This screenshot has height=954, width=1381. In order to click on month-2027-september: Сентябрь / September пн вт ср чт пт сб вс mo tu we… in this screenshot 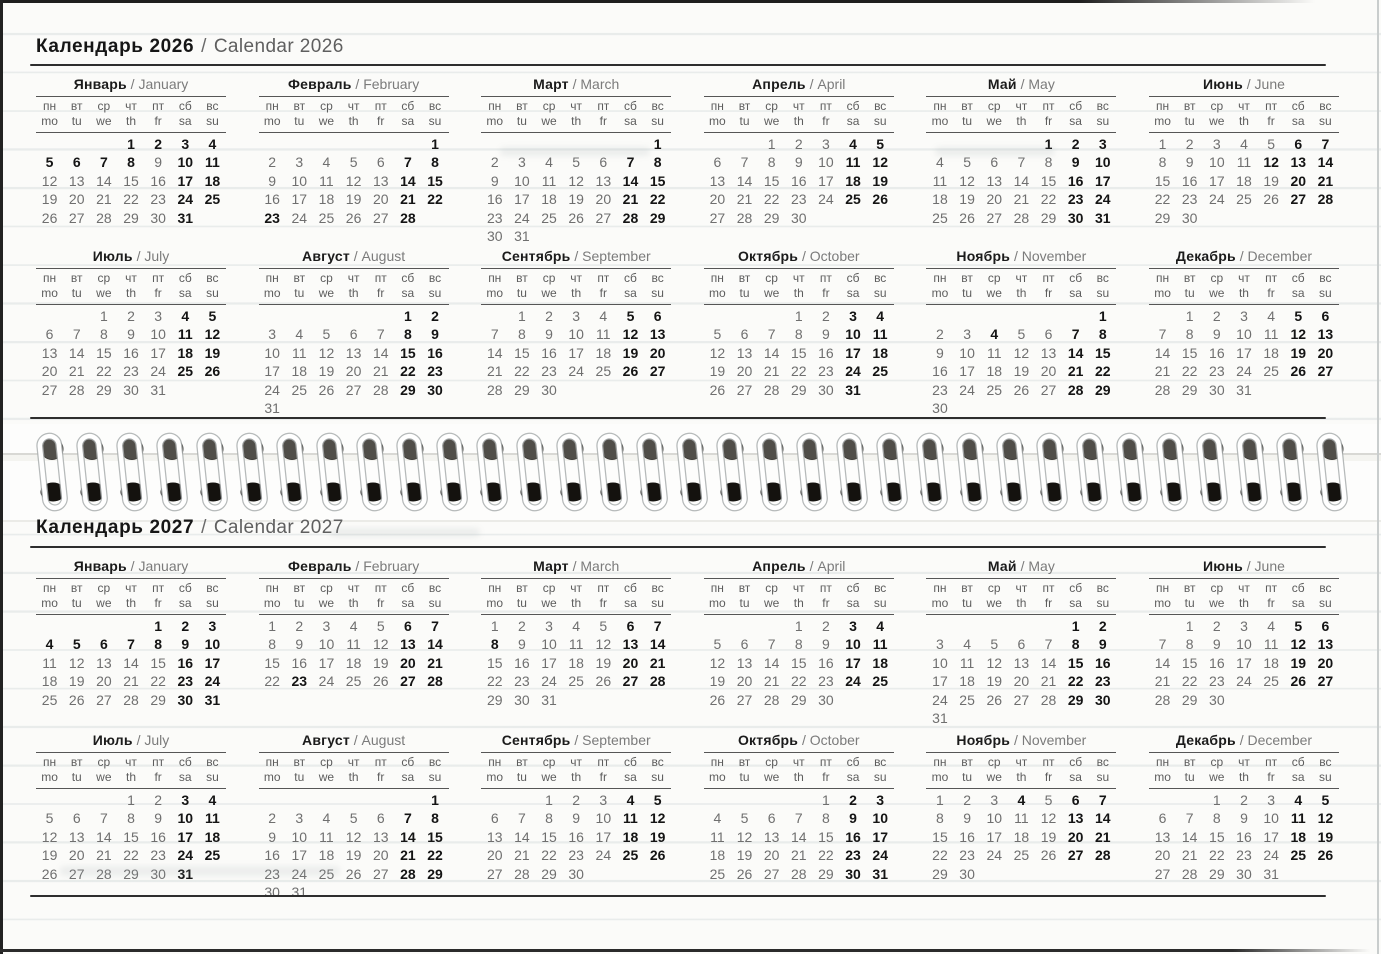, I will do `click(576, 807)`.